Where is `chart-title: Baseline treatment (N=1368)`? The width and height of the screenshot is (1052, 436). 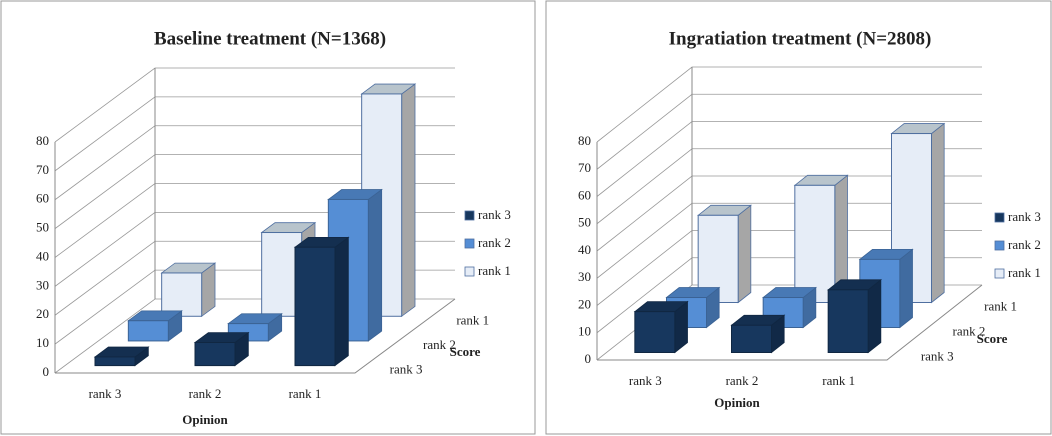 chart-title: Baseline treatment (N=1368) is located at coordinates (270, 38).